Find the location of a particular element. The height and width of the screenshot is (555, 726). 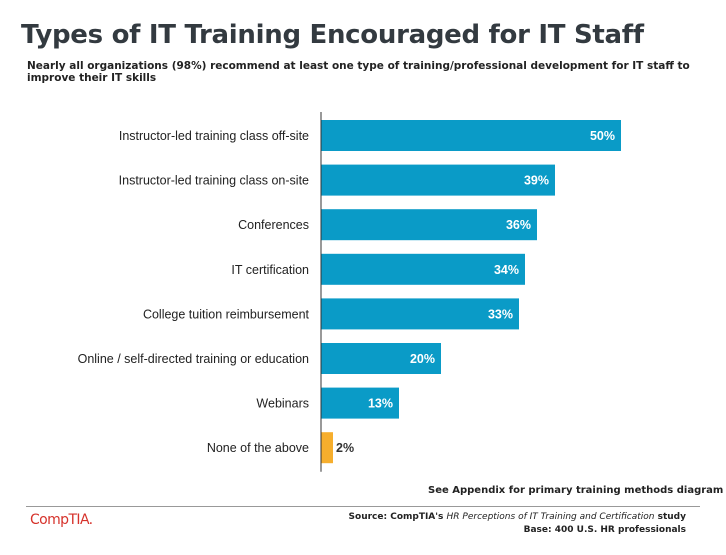

category-label: College tuition reimbursement is located at coordinates (226, 314).